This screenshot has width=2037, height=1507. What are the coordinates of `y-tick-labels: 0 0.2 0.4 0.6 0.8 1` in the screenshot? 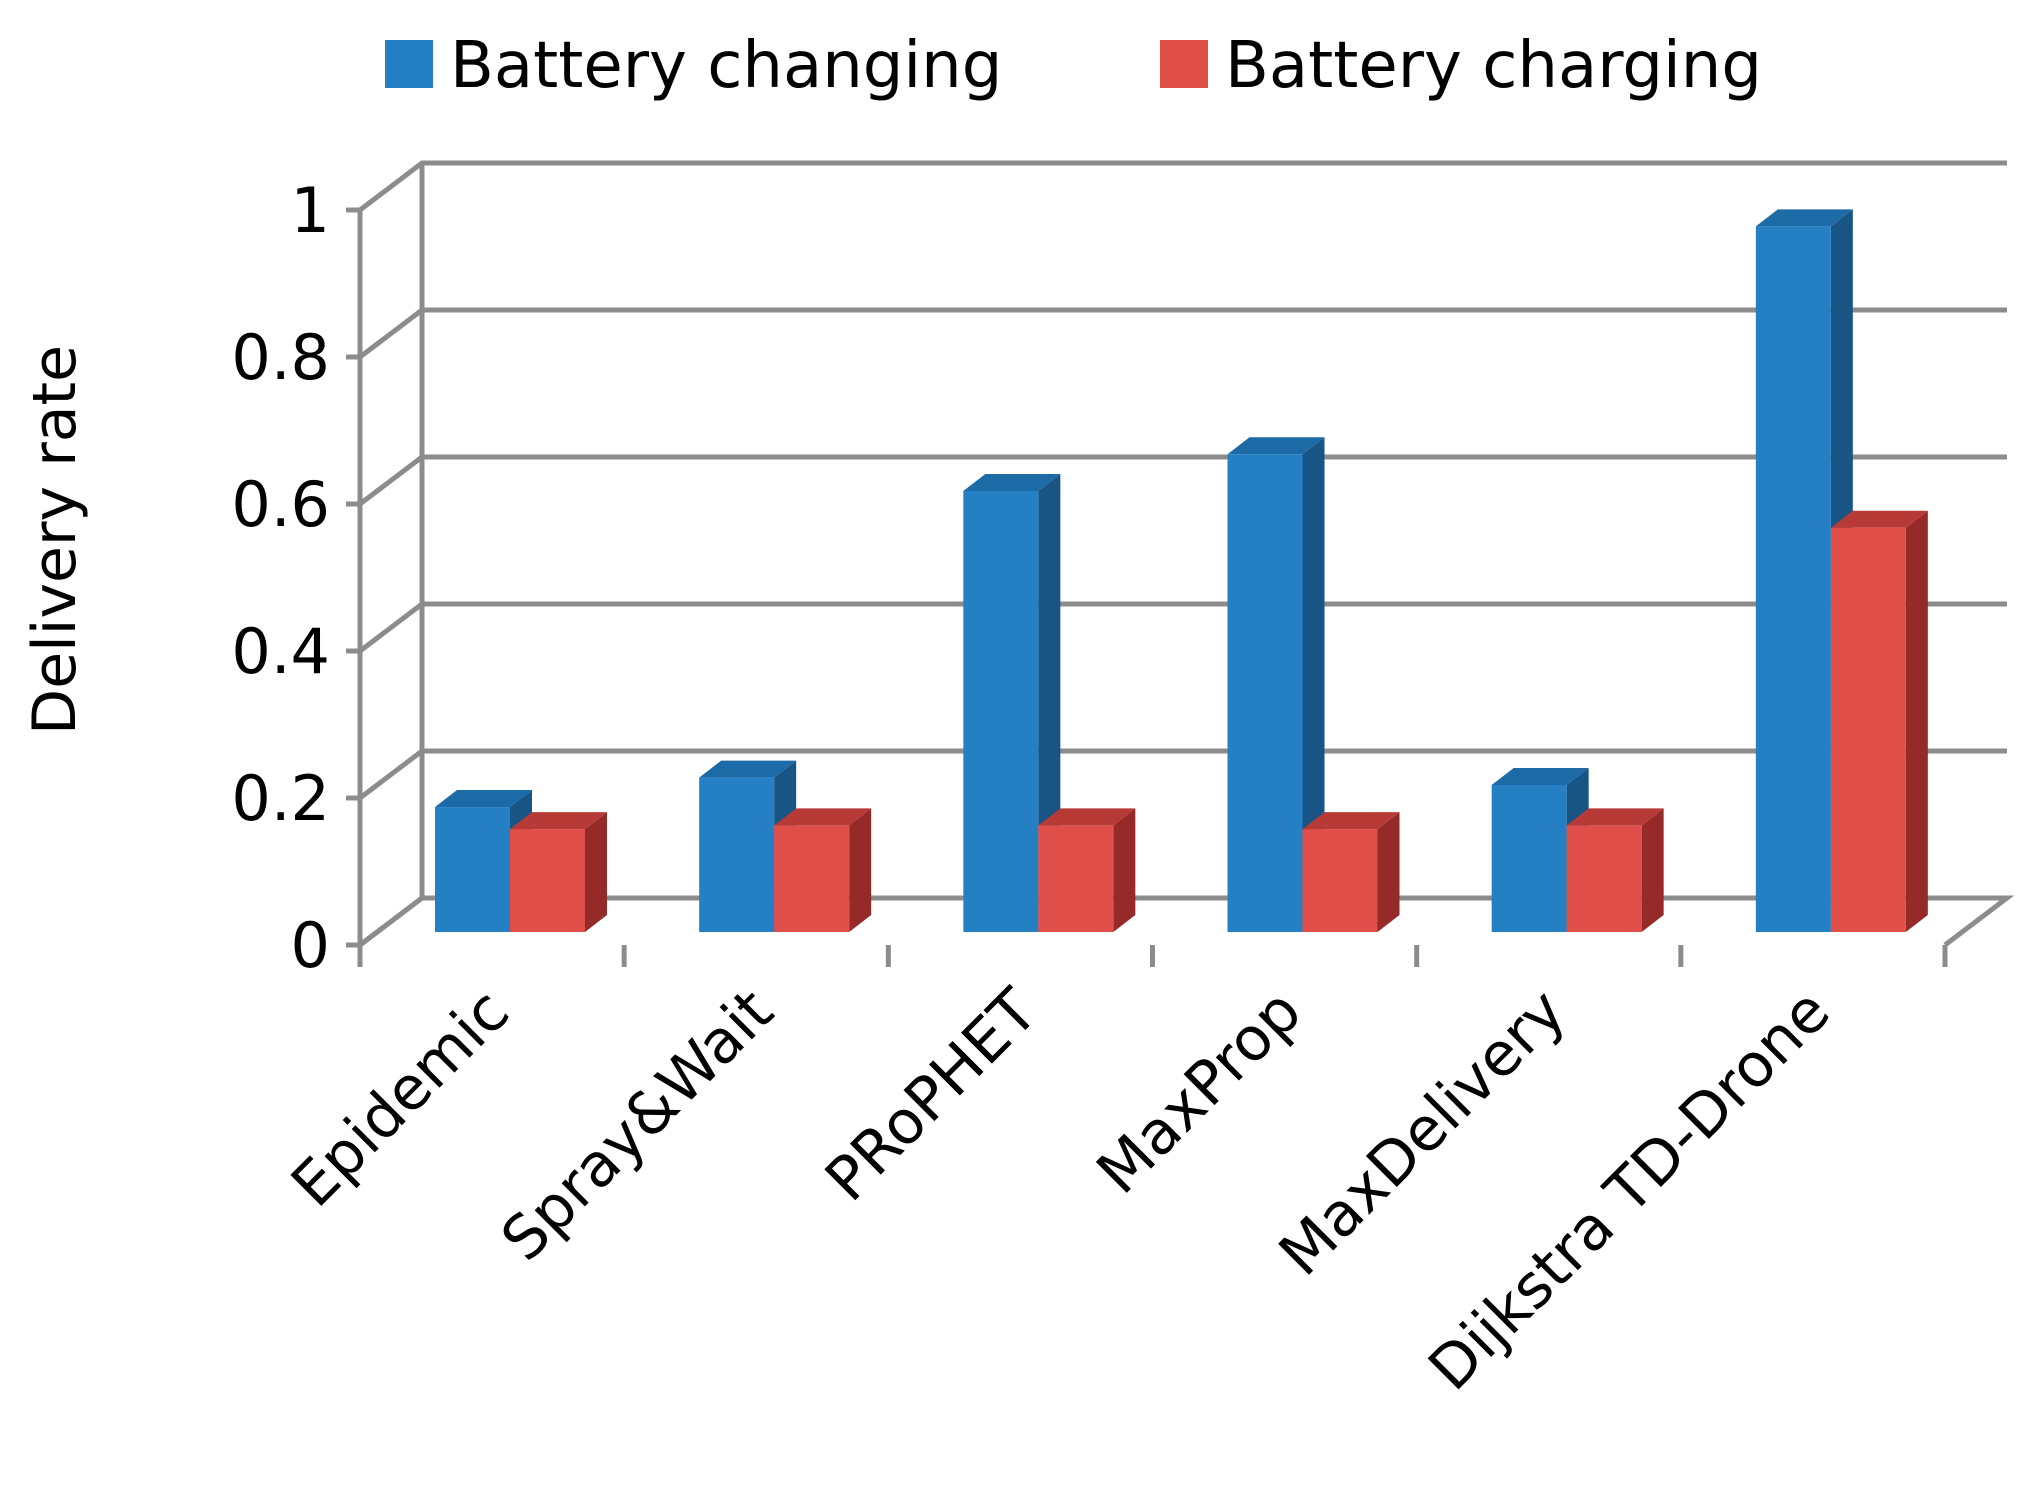 It's located at (280, 578).